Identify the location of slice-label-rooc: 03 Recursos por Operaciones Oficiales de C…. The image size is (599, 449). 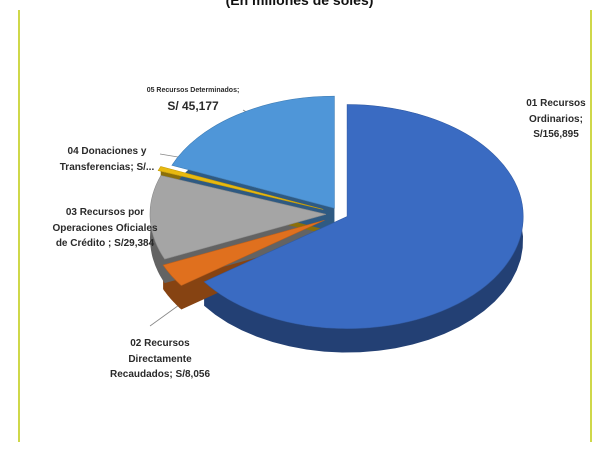
(105, 228).